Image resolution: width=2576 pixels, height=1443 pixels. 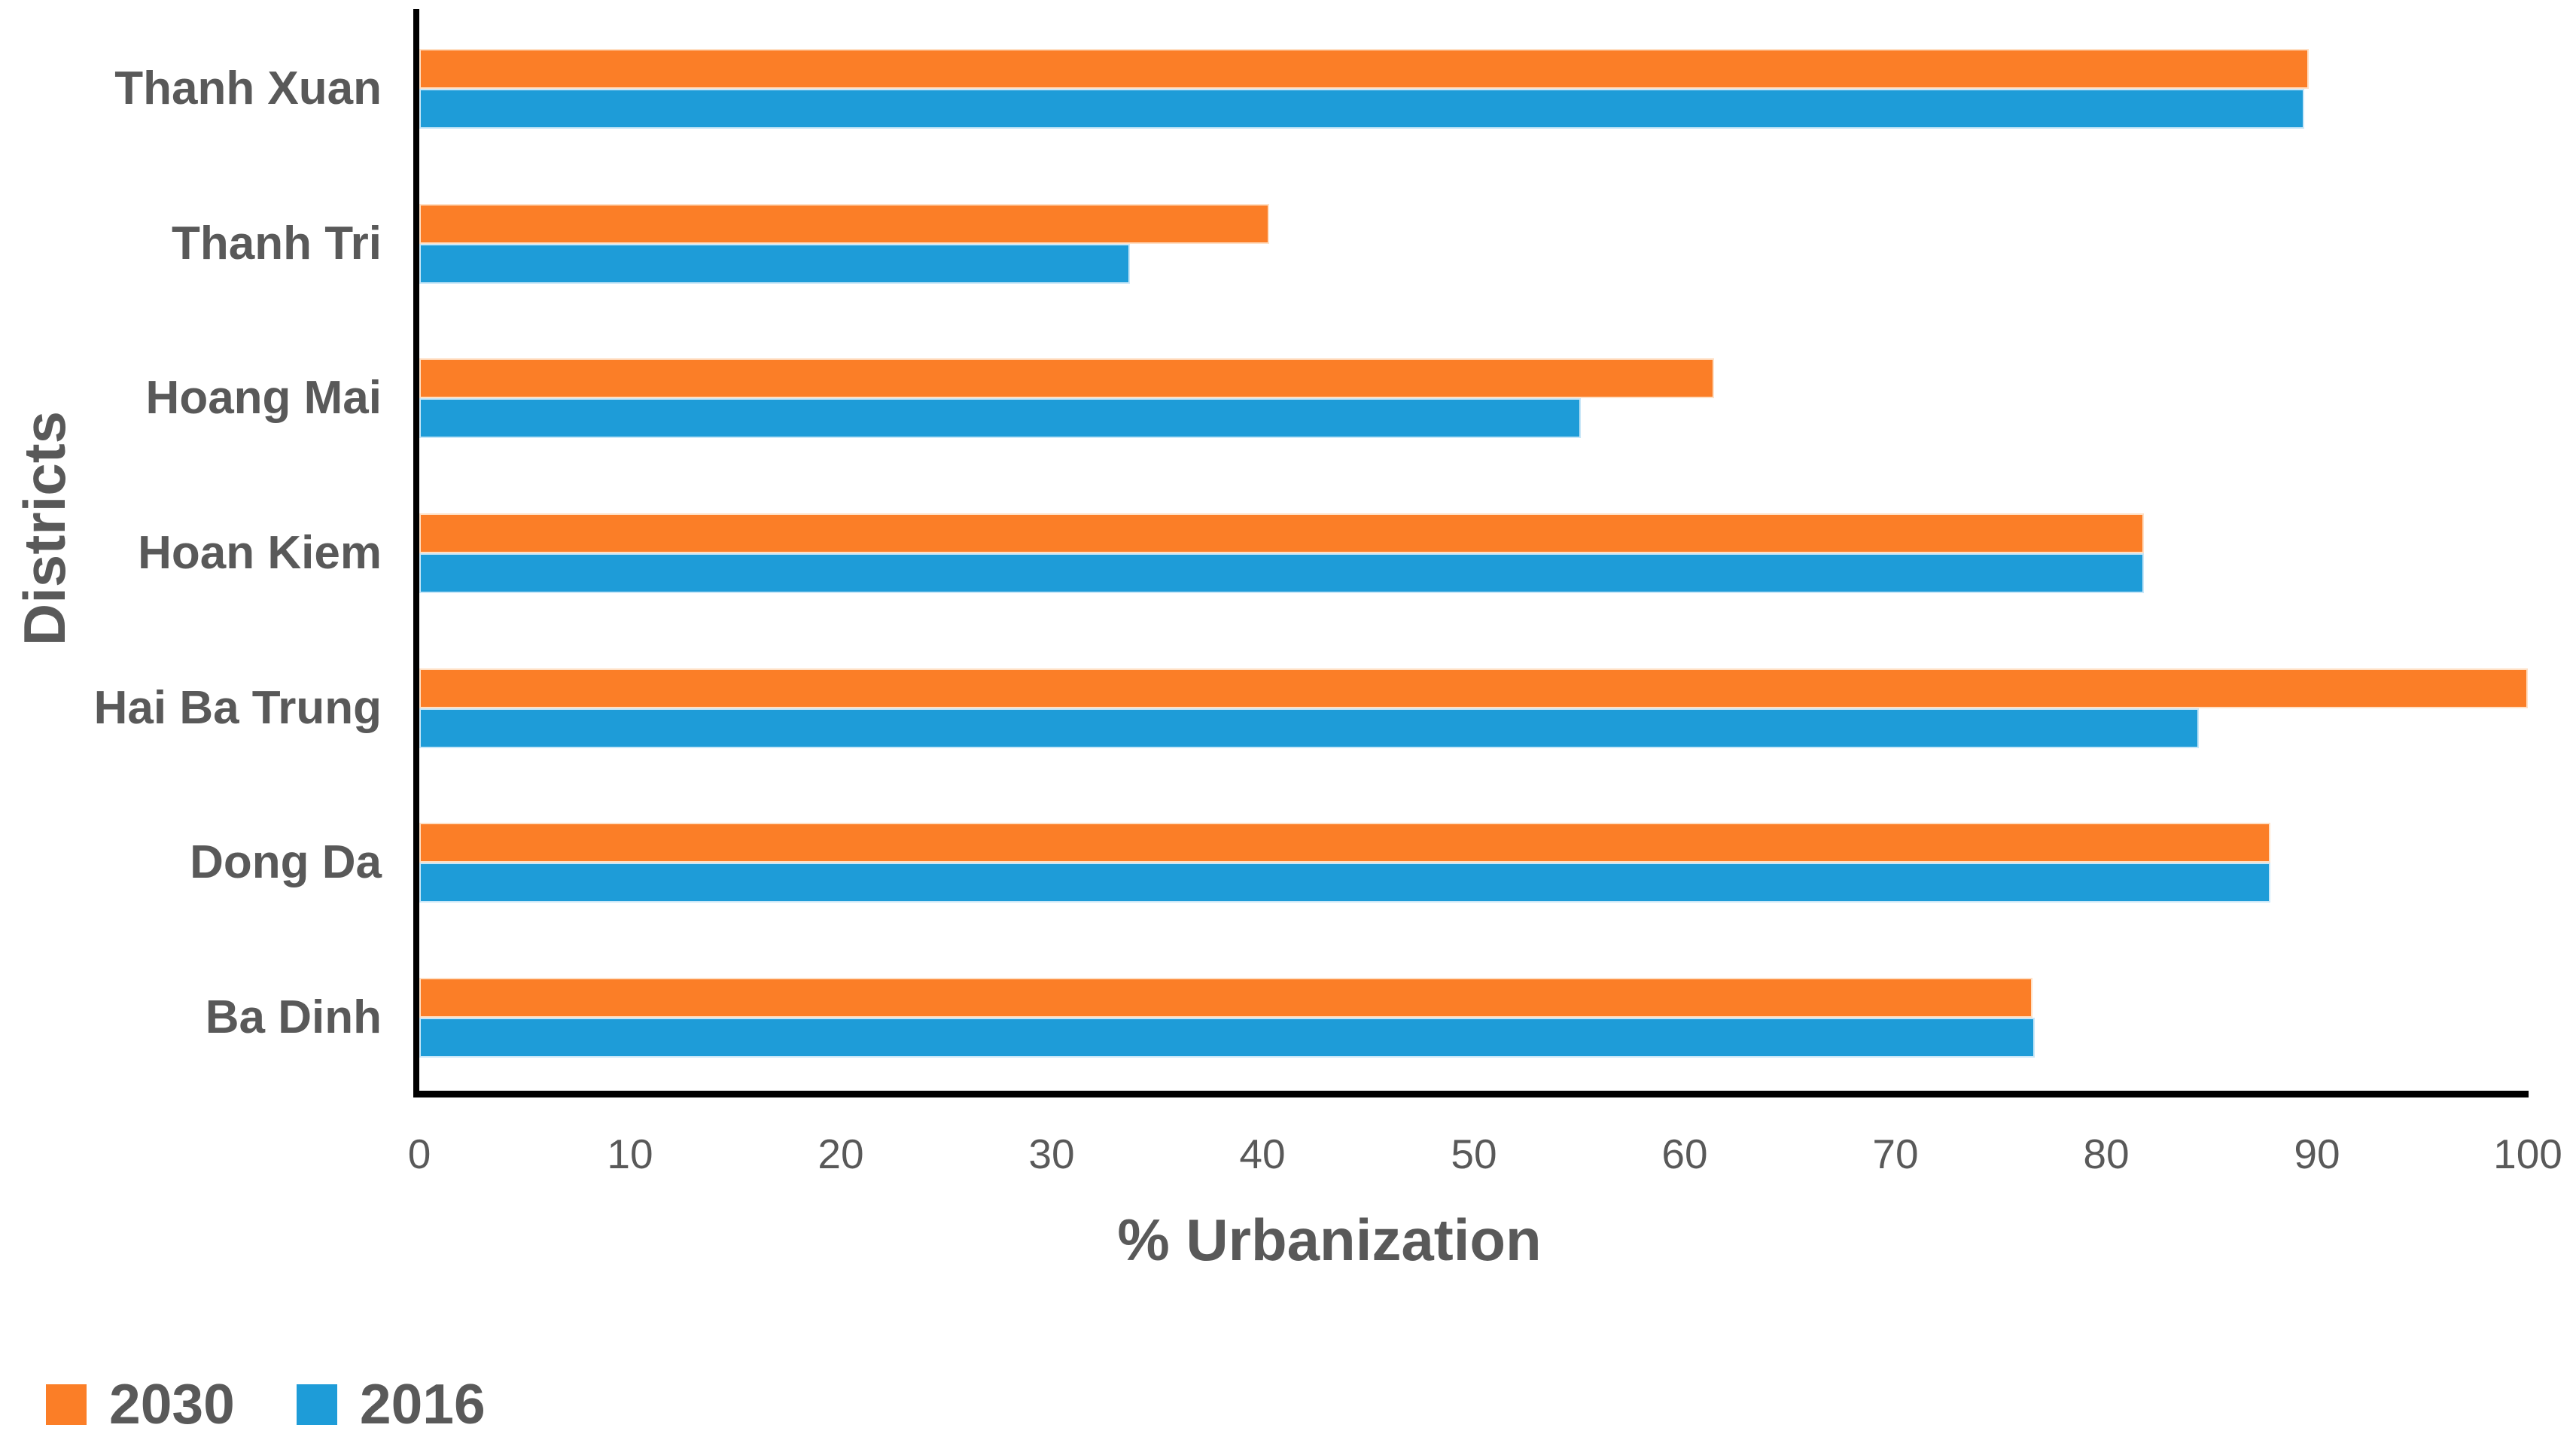 I want to click on bar-2030-thanh-tri, so click(x=844, y=224).